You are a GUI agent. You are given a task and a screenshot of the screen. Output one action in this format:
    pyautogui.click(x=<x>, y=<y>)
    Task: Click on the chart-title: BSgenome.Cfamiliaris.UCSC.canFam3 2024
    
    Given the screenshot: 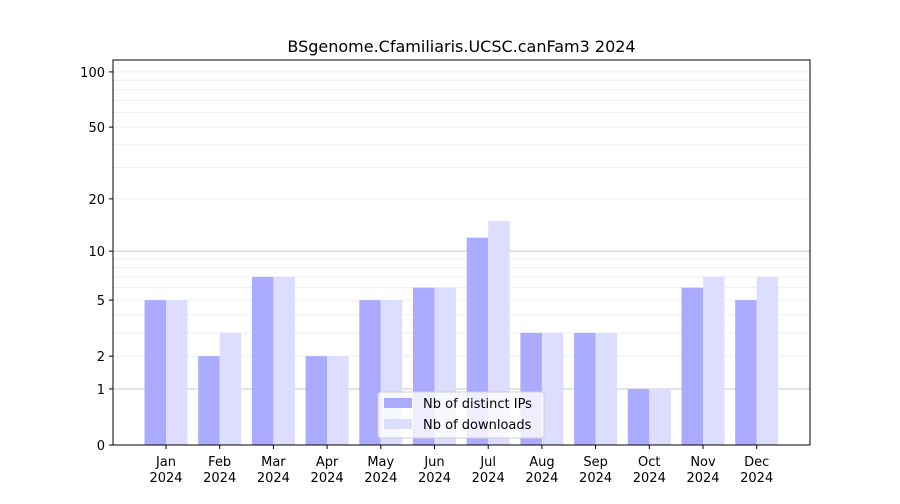 What is the action you would take?
    pyautogui.click(x=461, y=46)
    